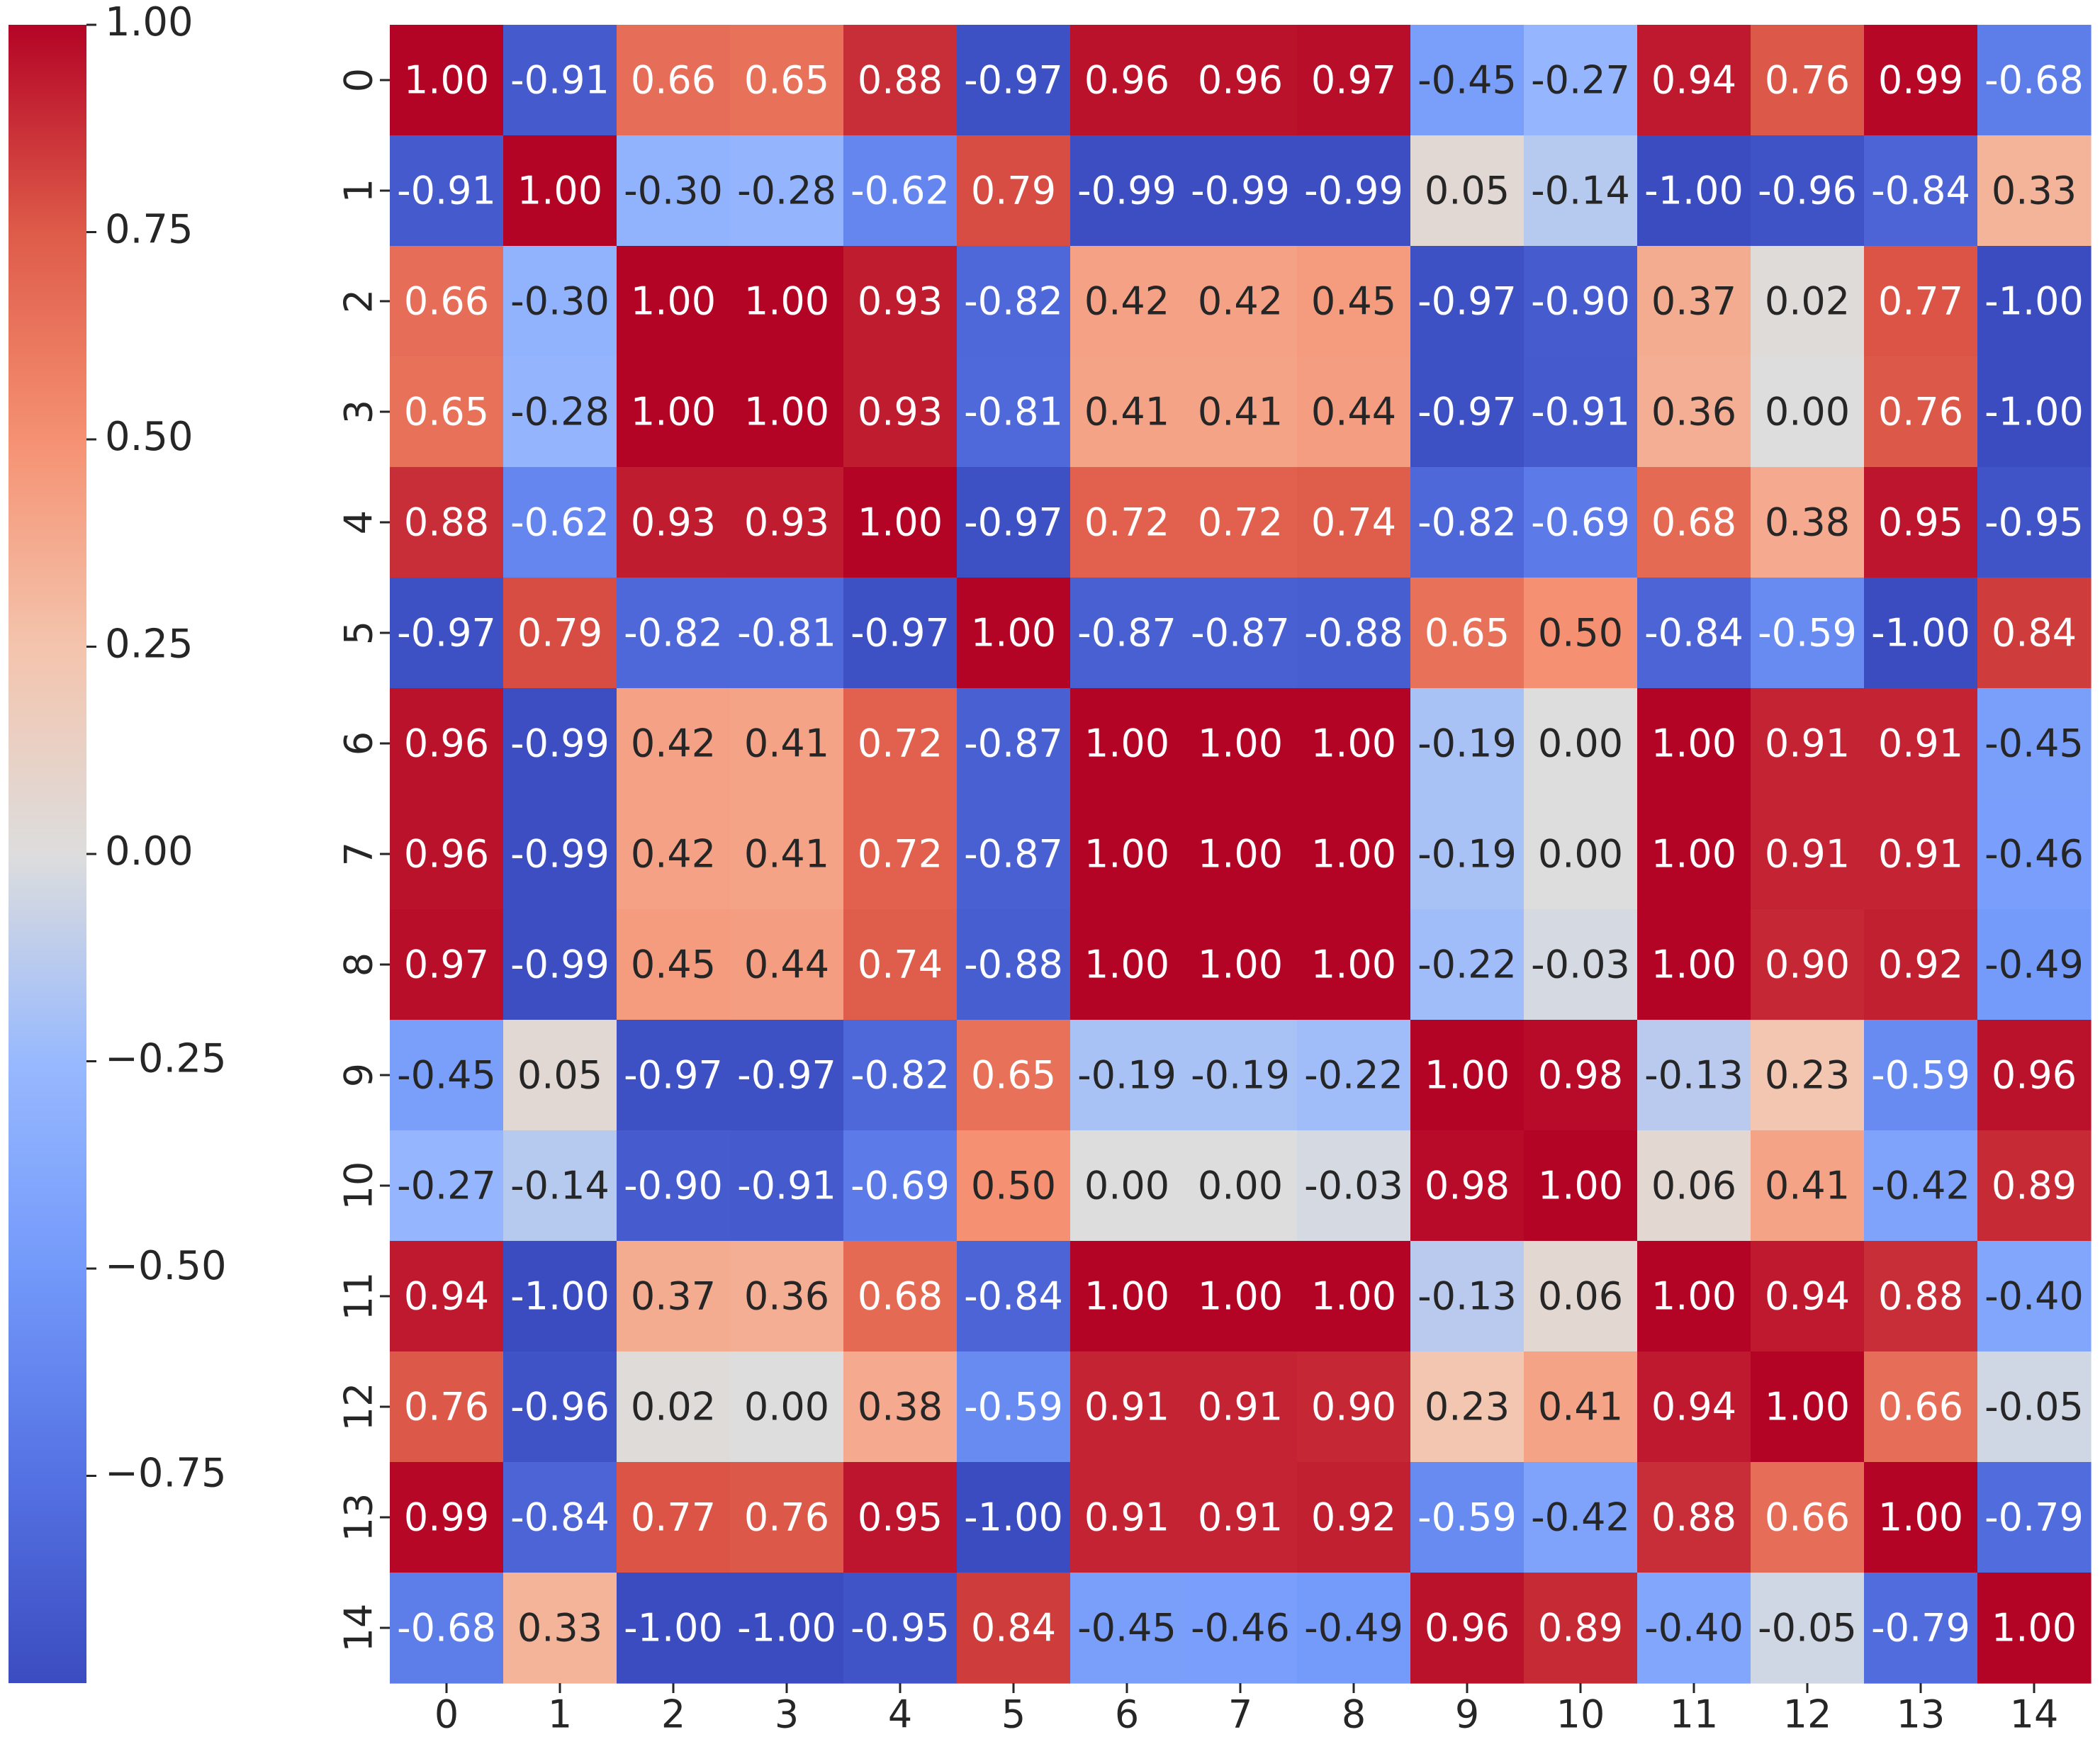 This screenshot has height=1754, width=2100. What do you see at coordinates (1808, 965) in the screenshot?
I see `heatmap-cell-label: 0.90` at bounding box center [1808, 965].